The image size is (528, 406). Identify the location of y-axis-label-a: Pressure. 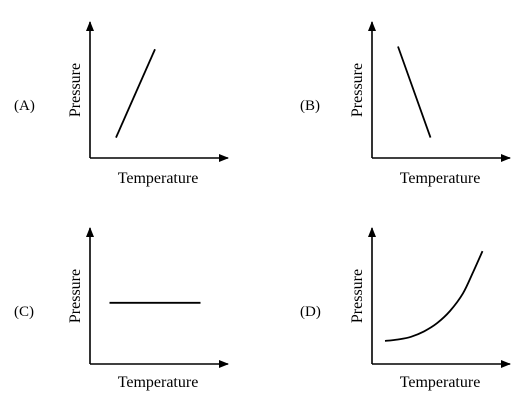
(75, 90).